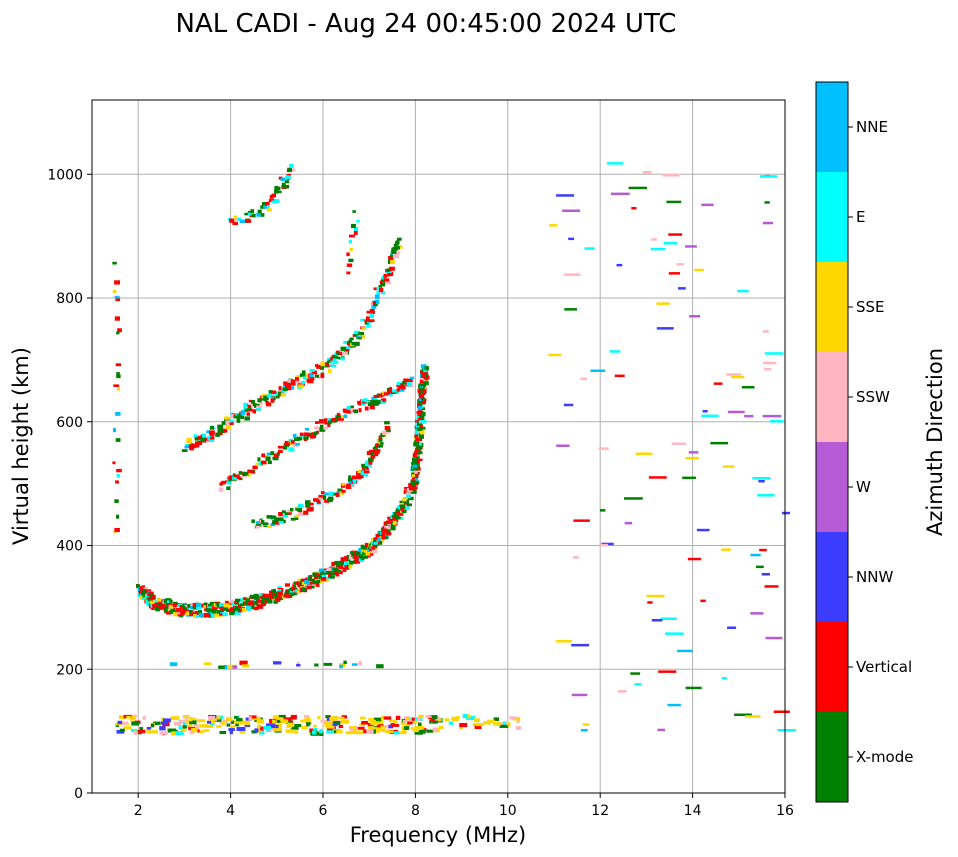 The height and width of the screenshot is (857, 958). Describe the element at coordinates (323, 811) in the screenshot. I see `x-tick-label: 6` at that location.